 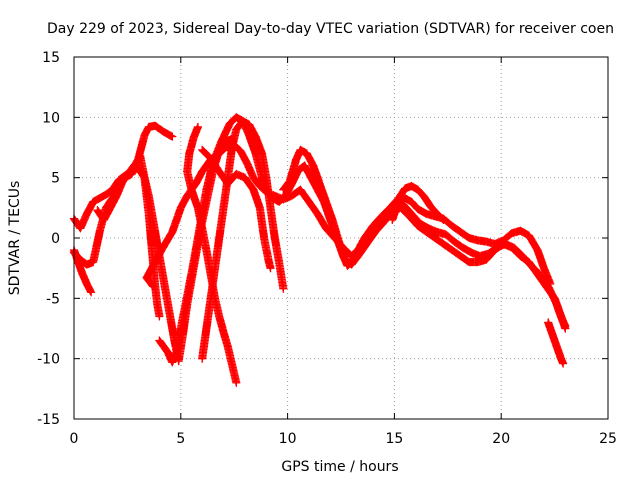 What do you see at coordinates (339, 467) in the screenshot?
I see `x-axis-label: GPS time / hours` at bounding box center [339, 467].